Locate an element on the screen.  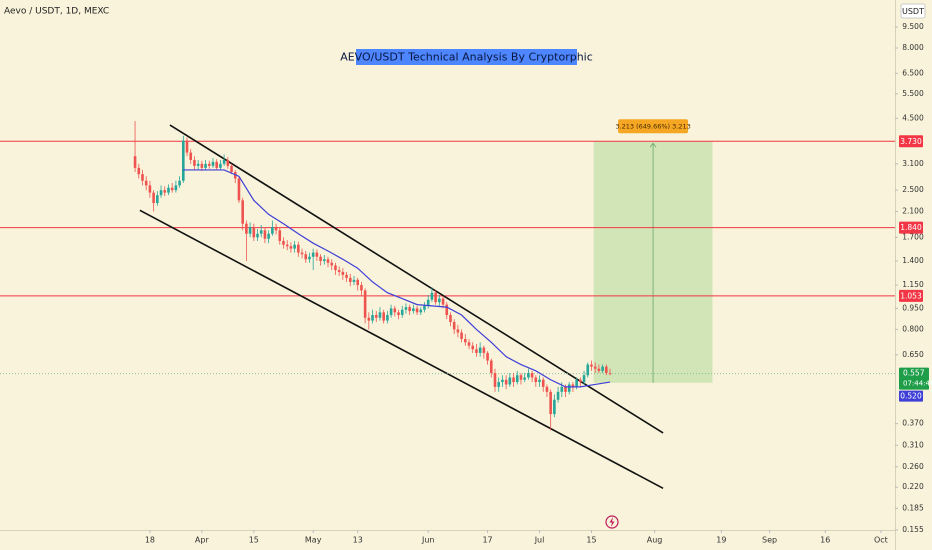
x-tick-label: Apr is located at coordinates (202, 540).